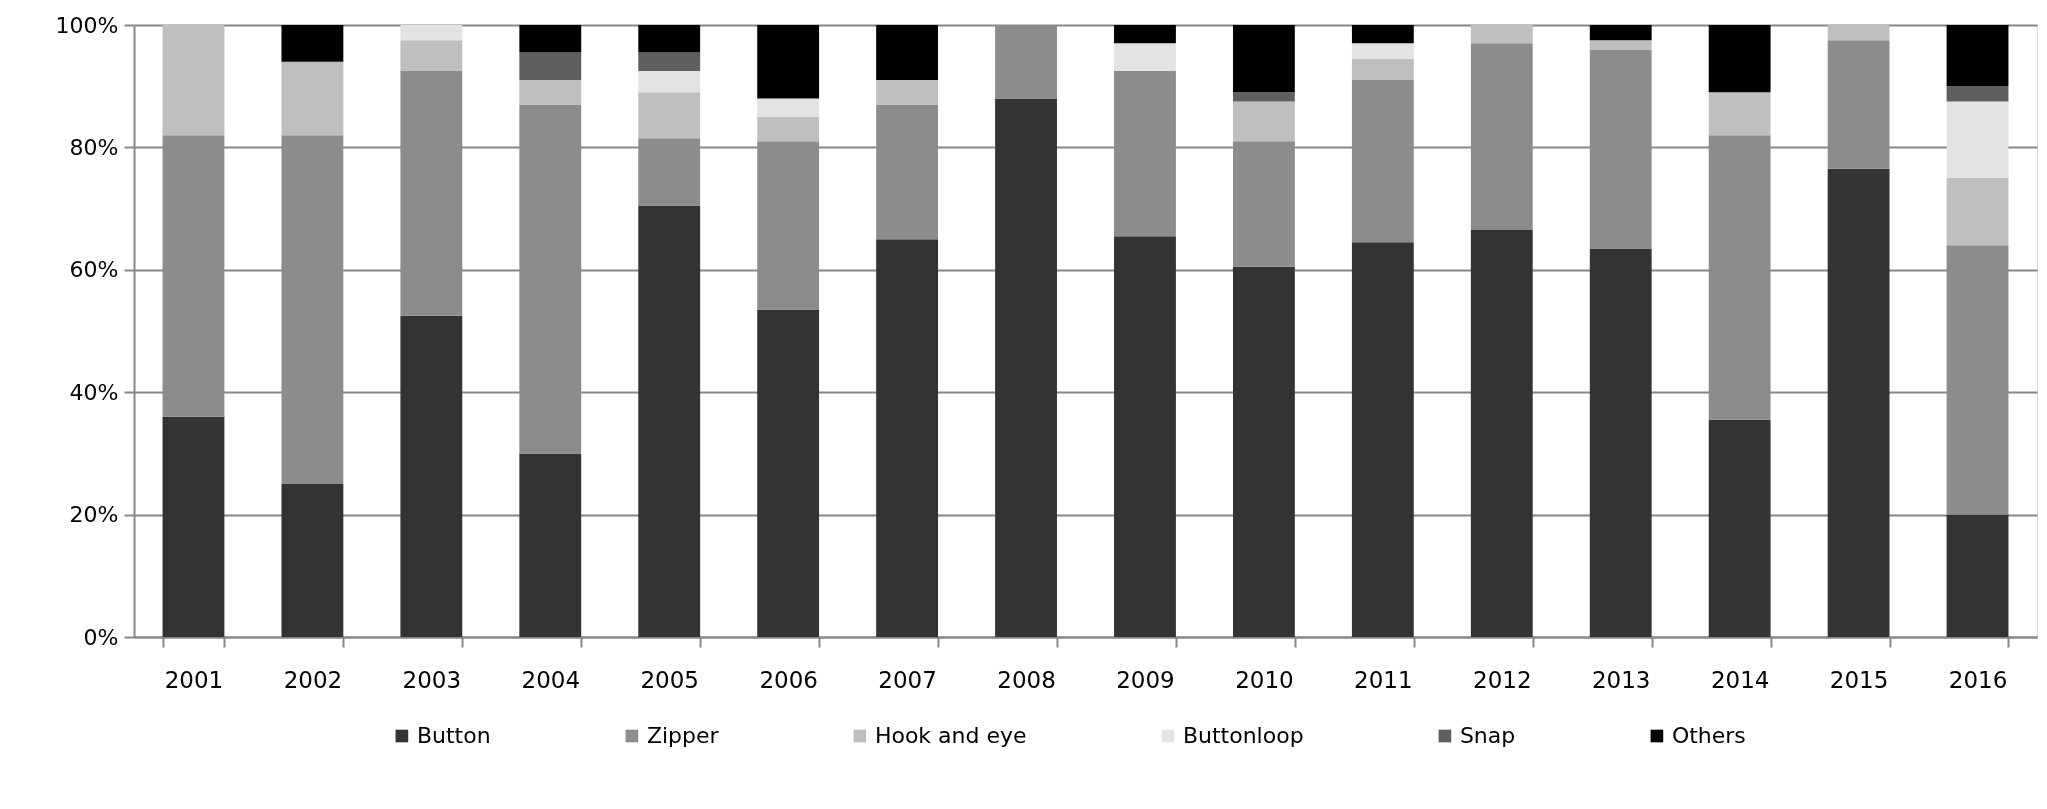  What do you see at coordinates (1026, 679) in the screenshot?
I see `x-tick-label: 2008` at bounding box center [1026, 679].